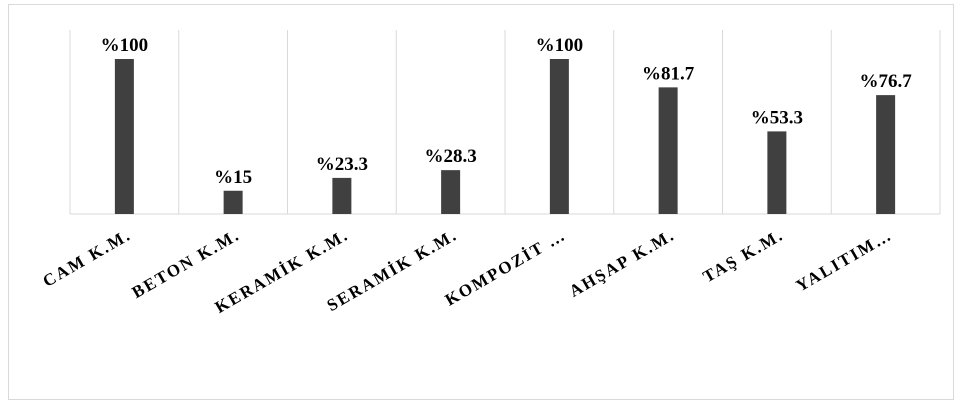  I want to click on x-tick-label-1: BETON K.M., so click(186, 263).